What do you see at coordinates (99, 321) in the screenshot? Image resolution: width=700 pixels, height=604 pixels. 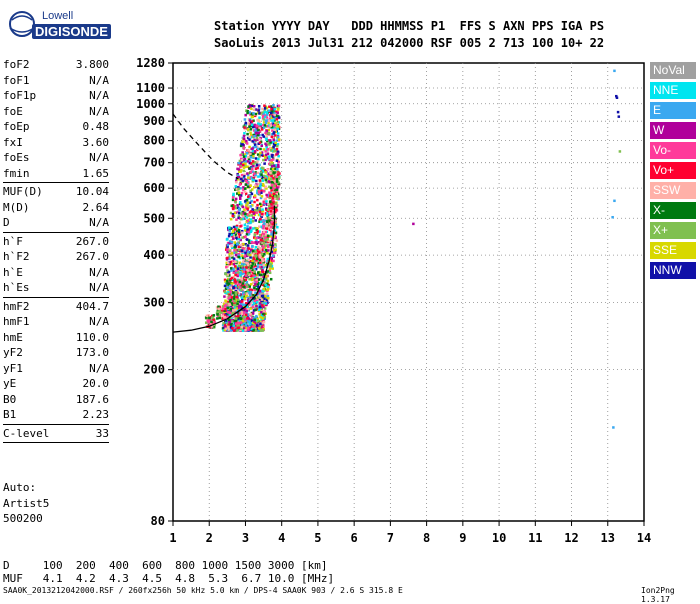 I see `param-value: N/A` at bounding box center [99, 321].